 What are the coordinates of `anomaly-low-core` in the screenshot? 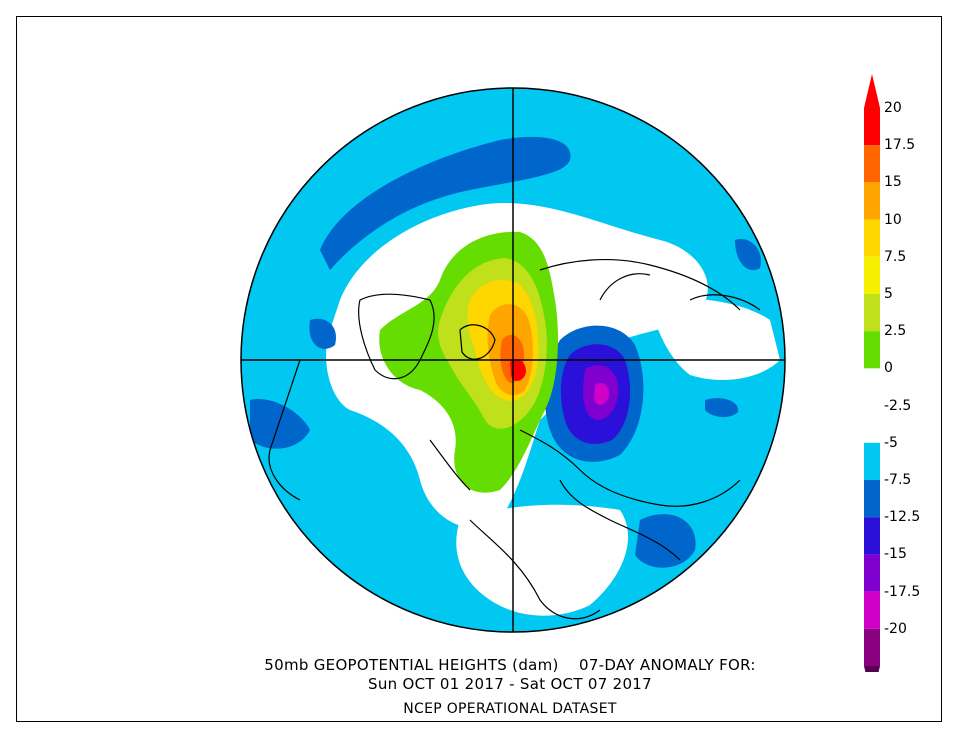 It's located at (602, 394).